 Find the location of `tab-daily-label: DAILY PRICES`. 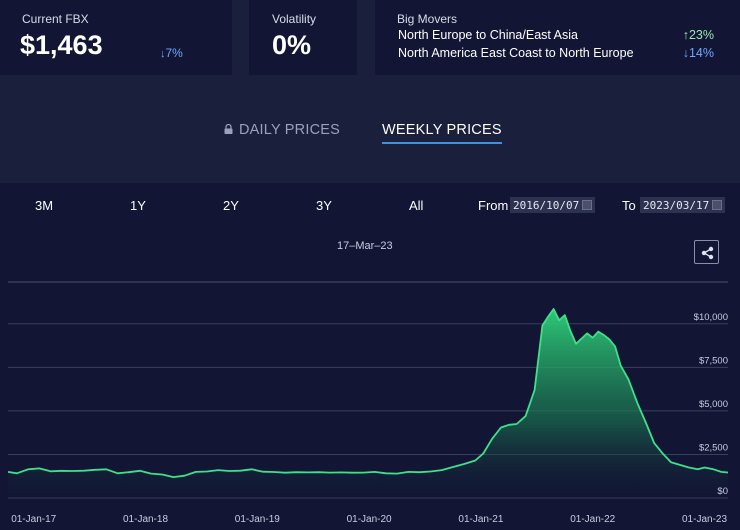

tab-daily-label: DAILY PRICES is located at coordinates (289, 130).